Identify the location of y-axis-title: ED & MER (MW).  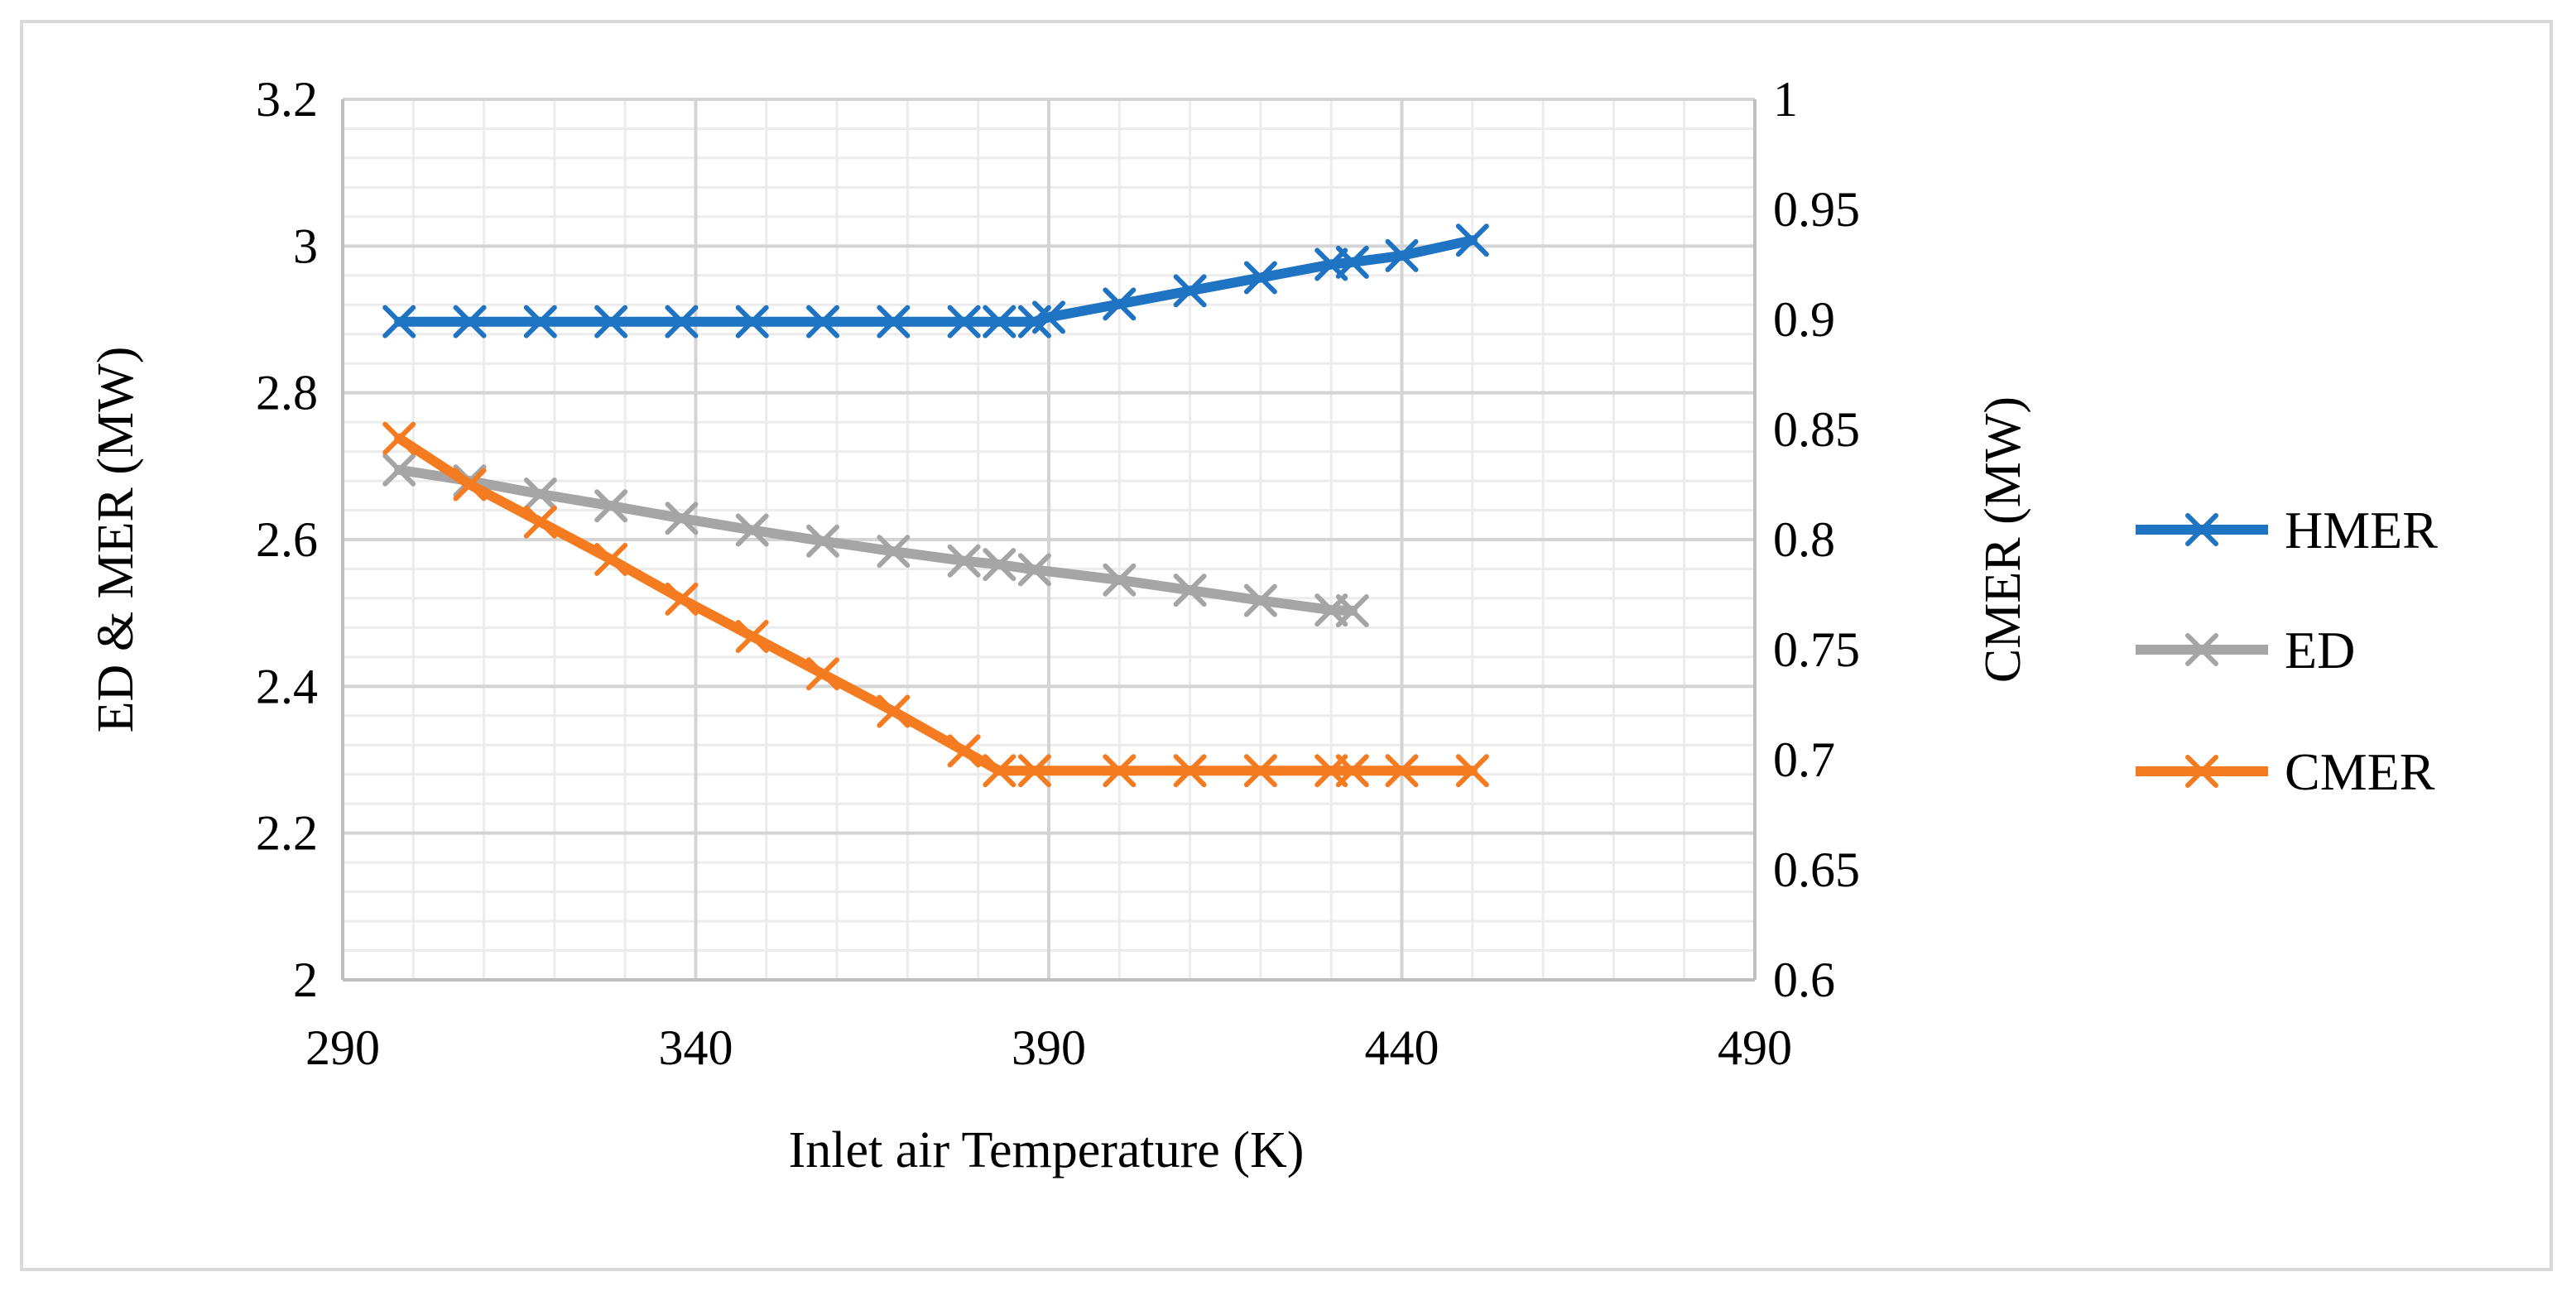
(116, 540).